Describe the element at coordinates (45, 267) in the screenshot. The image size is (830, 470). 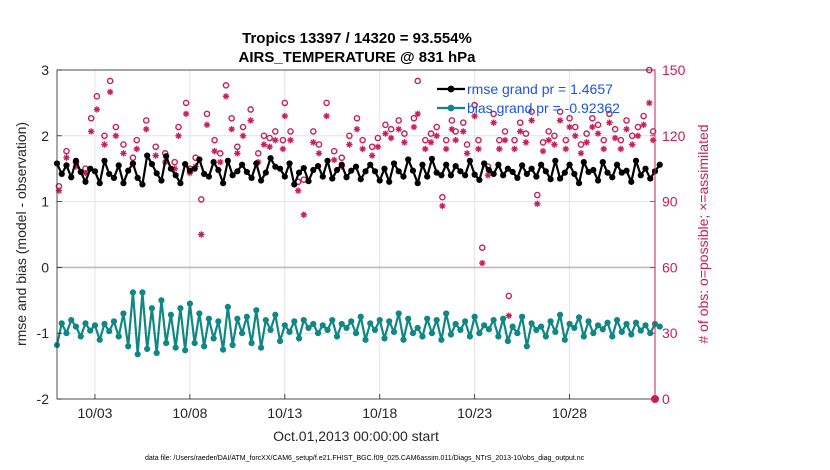
I see `y-tick-label: 0` at that location.